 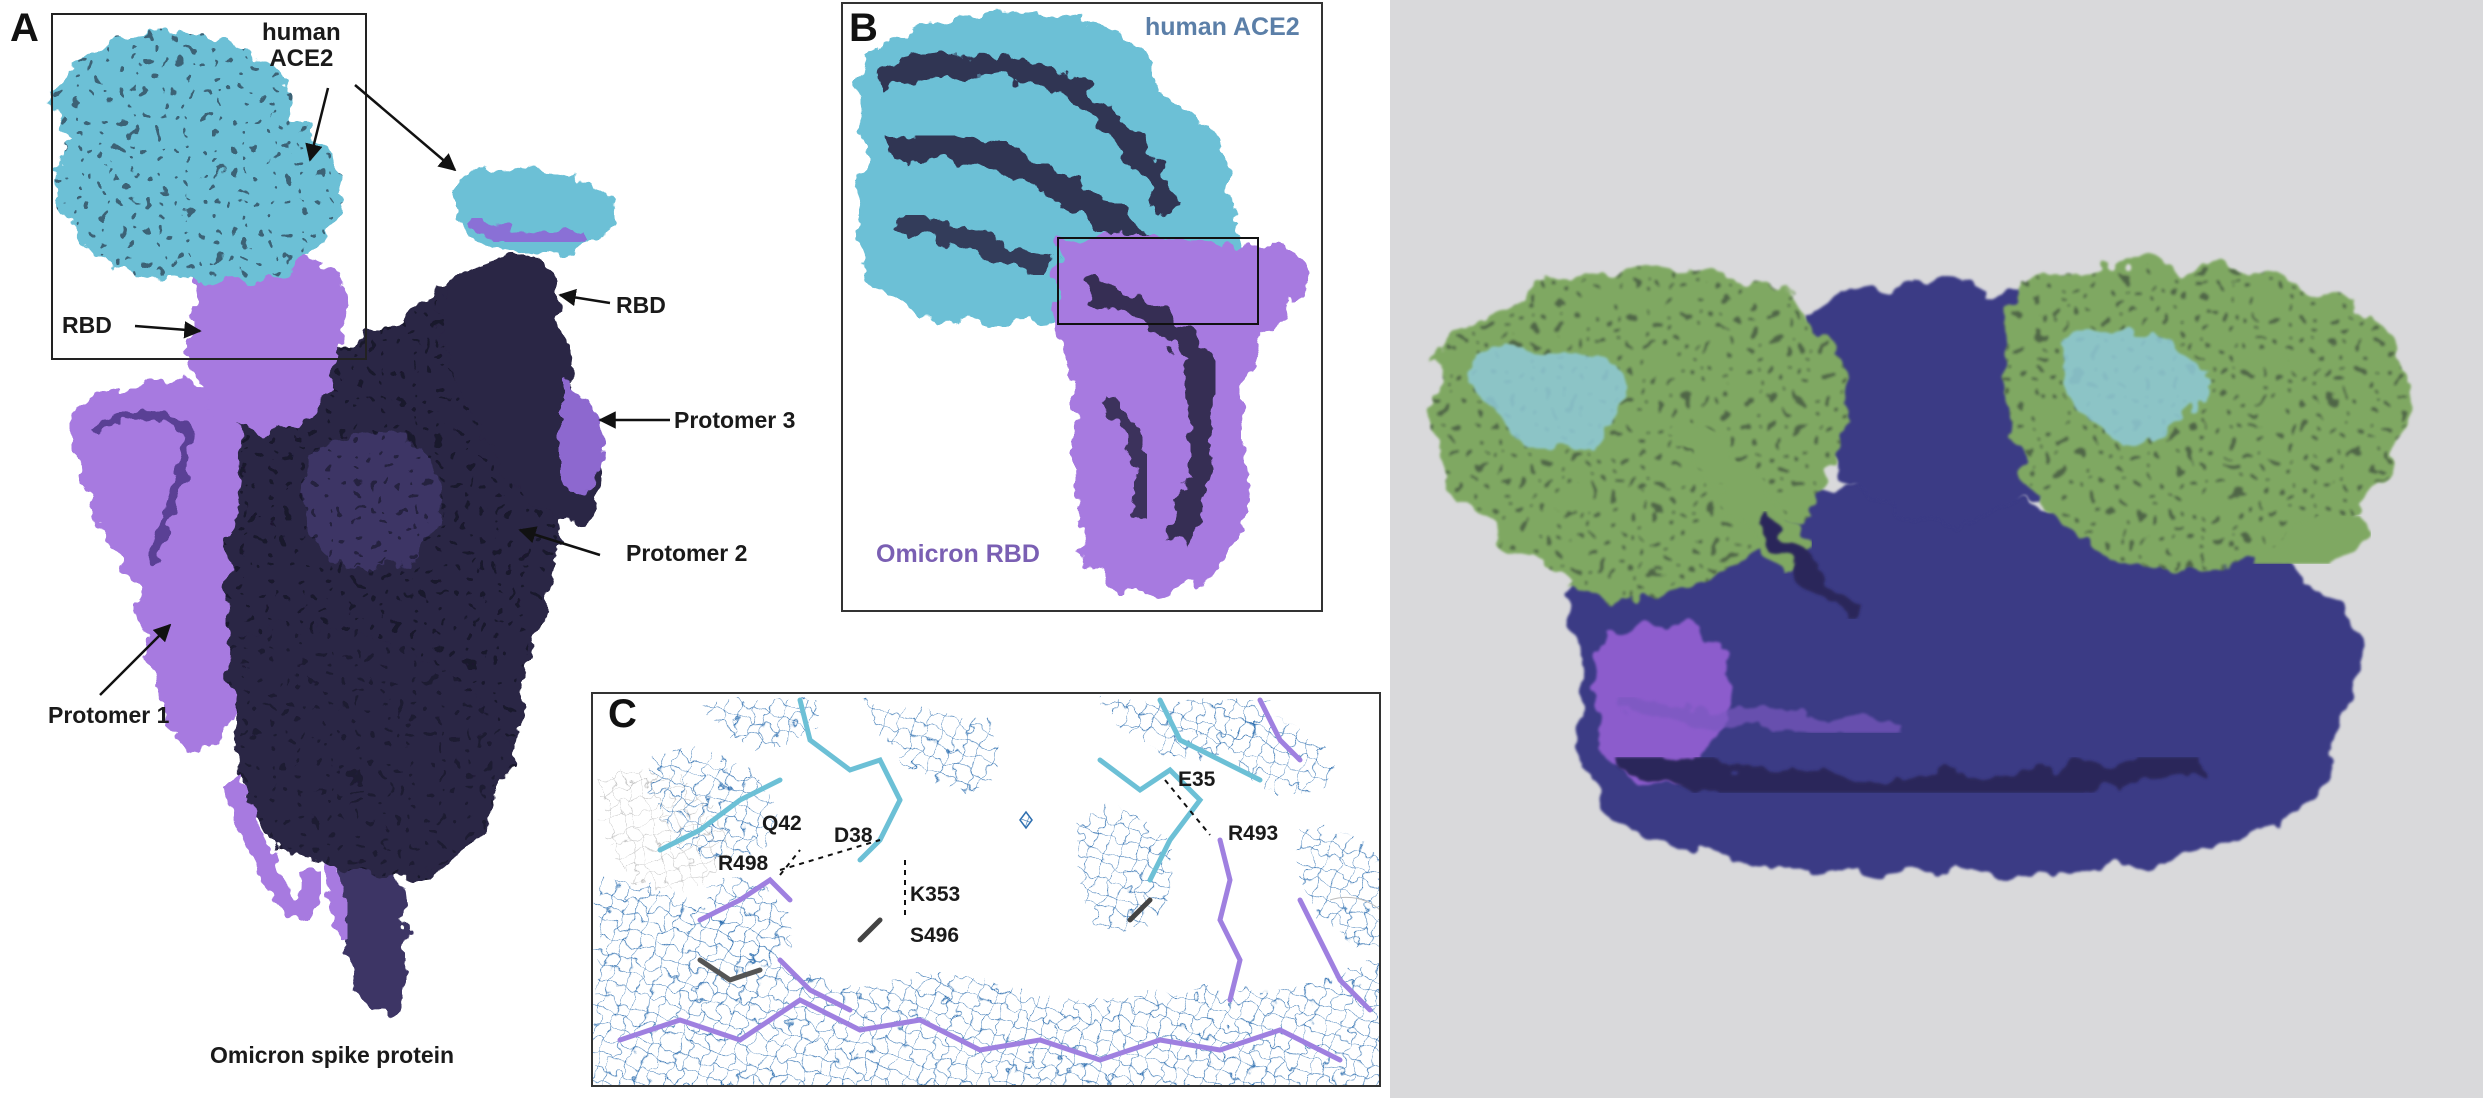 I want to click on label-c-s496: S496, so click(x=935, y=935).